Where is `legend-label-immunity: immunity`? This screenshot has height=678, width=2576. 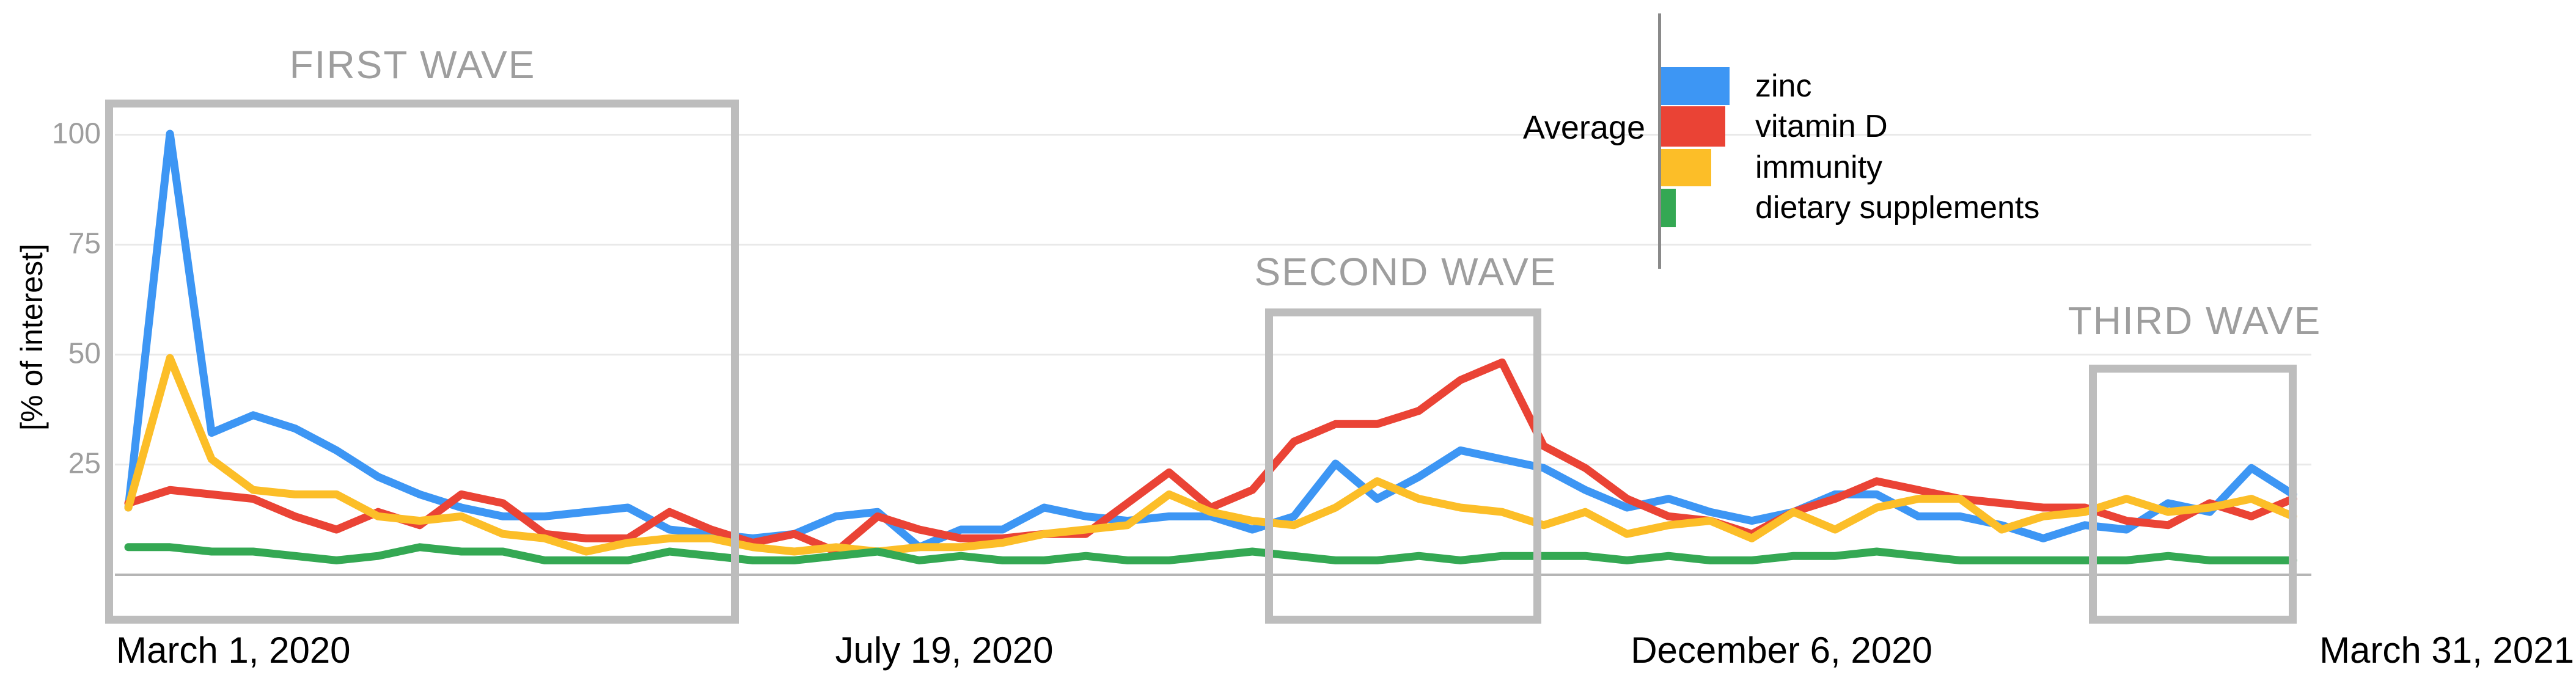
legend-label-immunity: immunity is located at coordinates (1819, 167).